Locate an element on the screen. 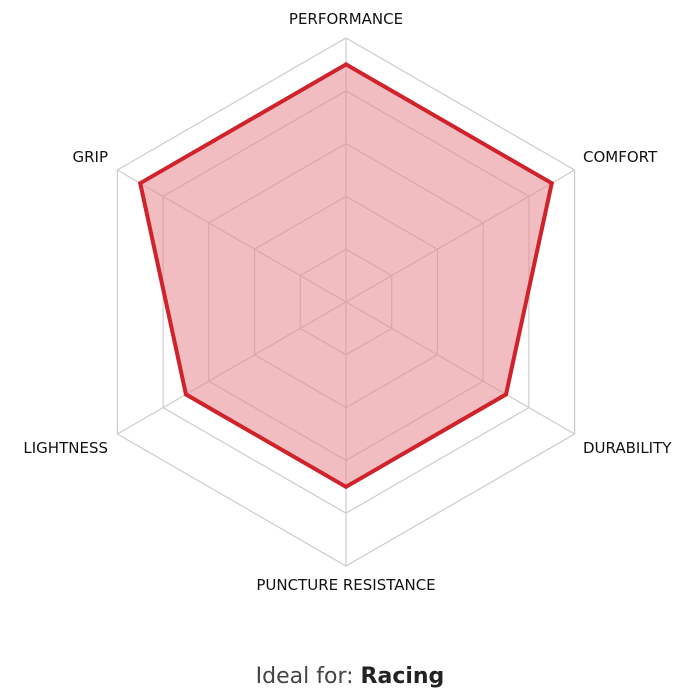  ideal-for-caption: Ideal for: Racing is located at coordinates (350, 676).